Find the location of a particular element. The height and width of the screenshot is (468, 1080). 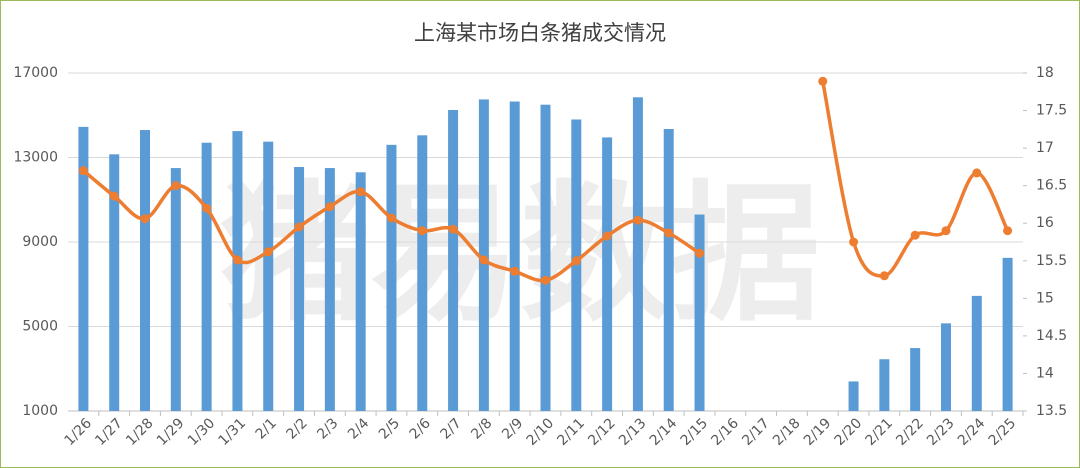

y2-tick-label: 14 is located at coordinates (1045, 373).